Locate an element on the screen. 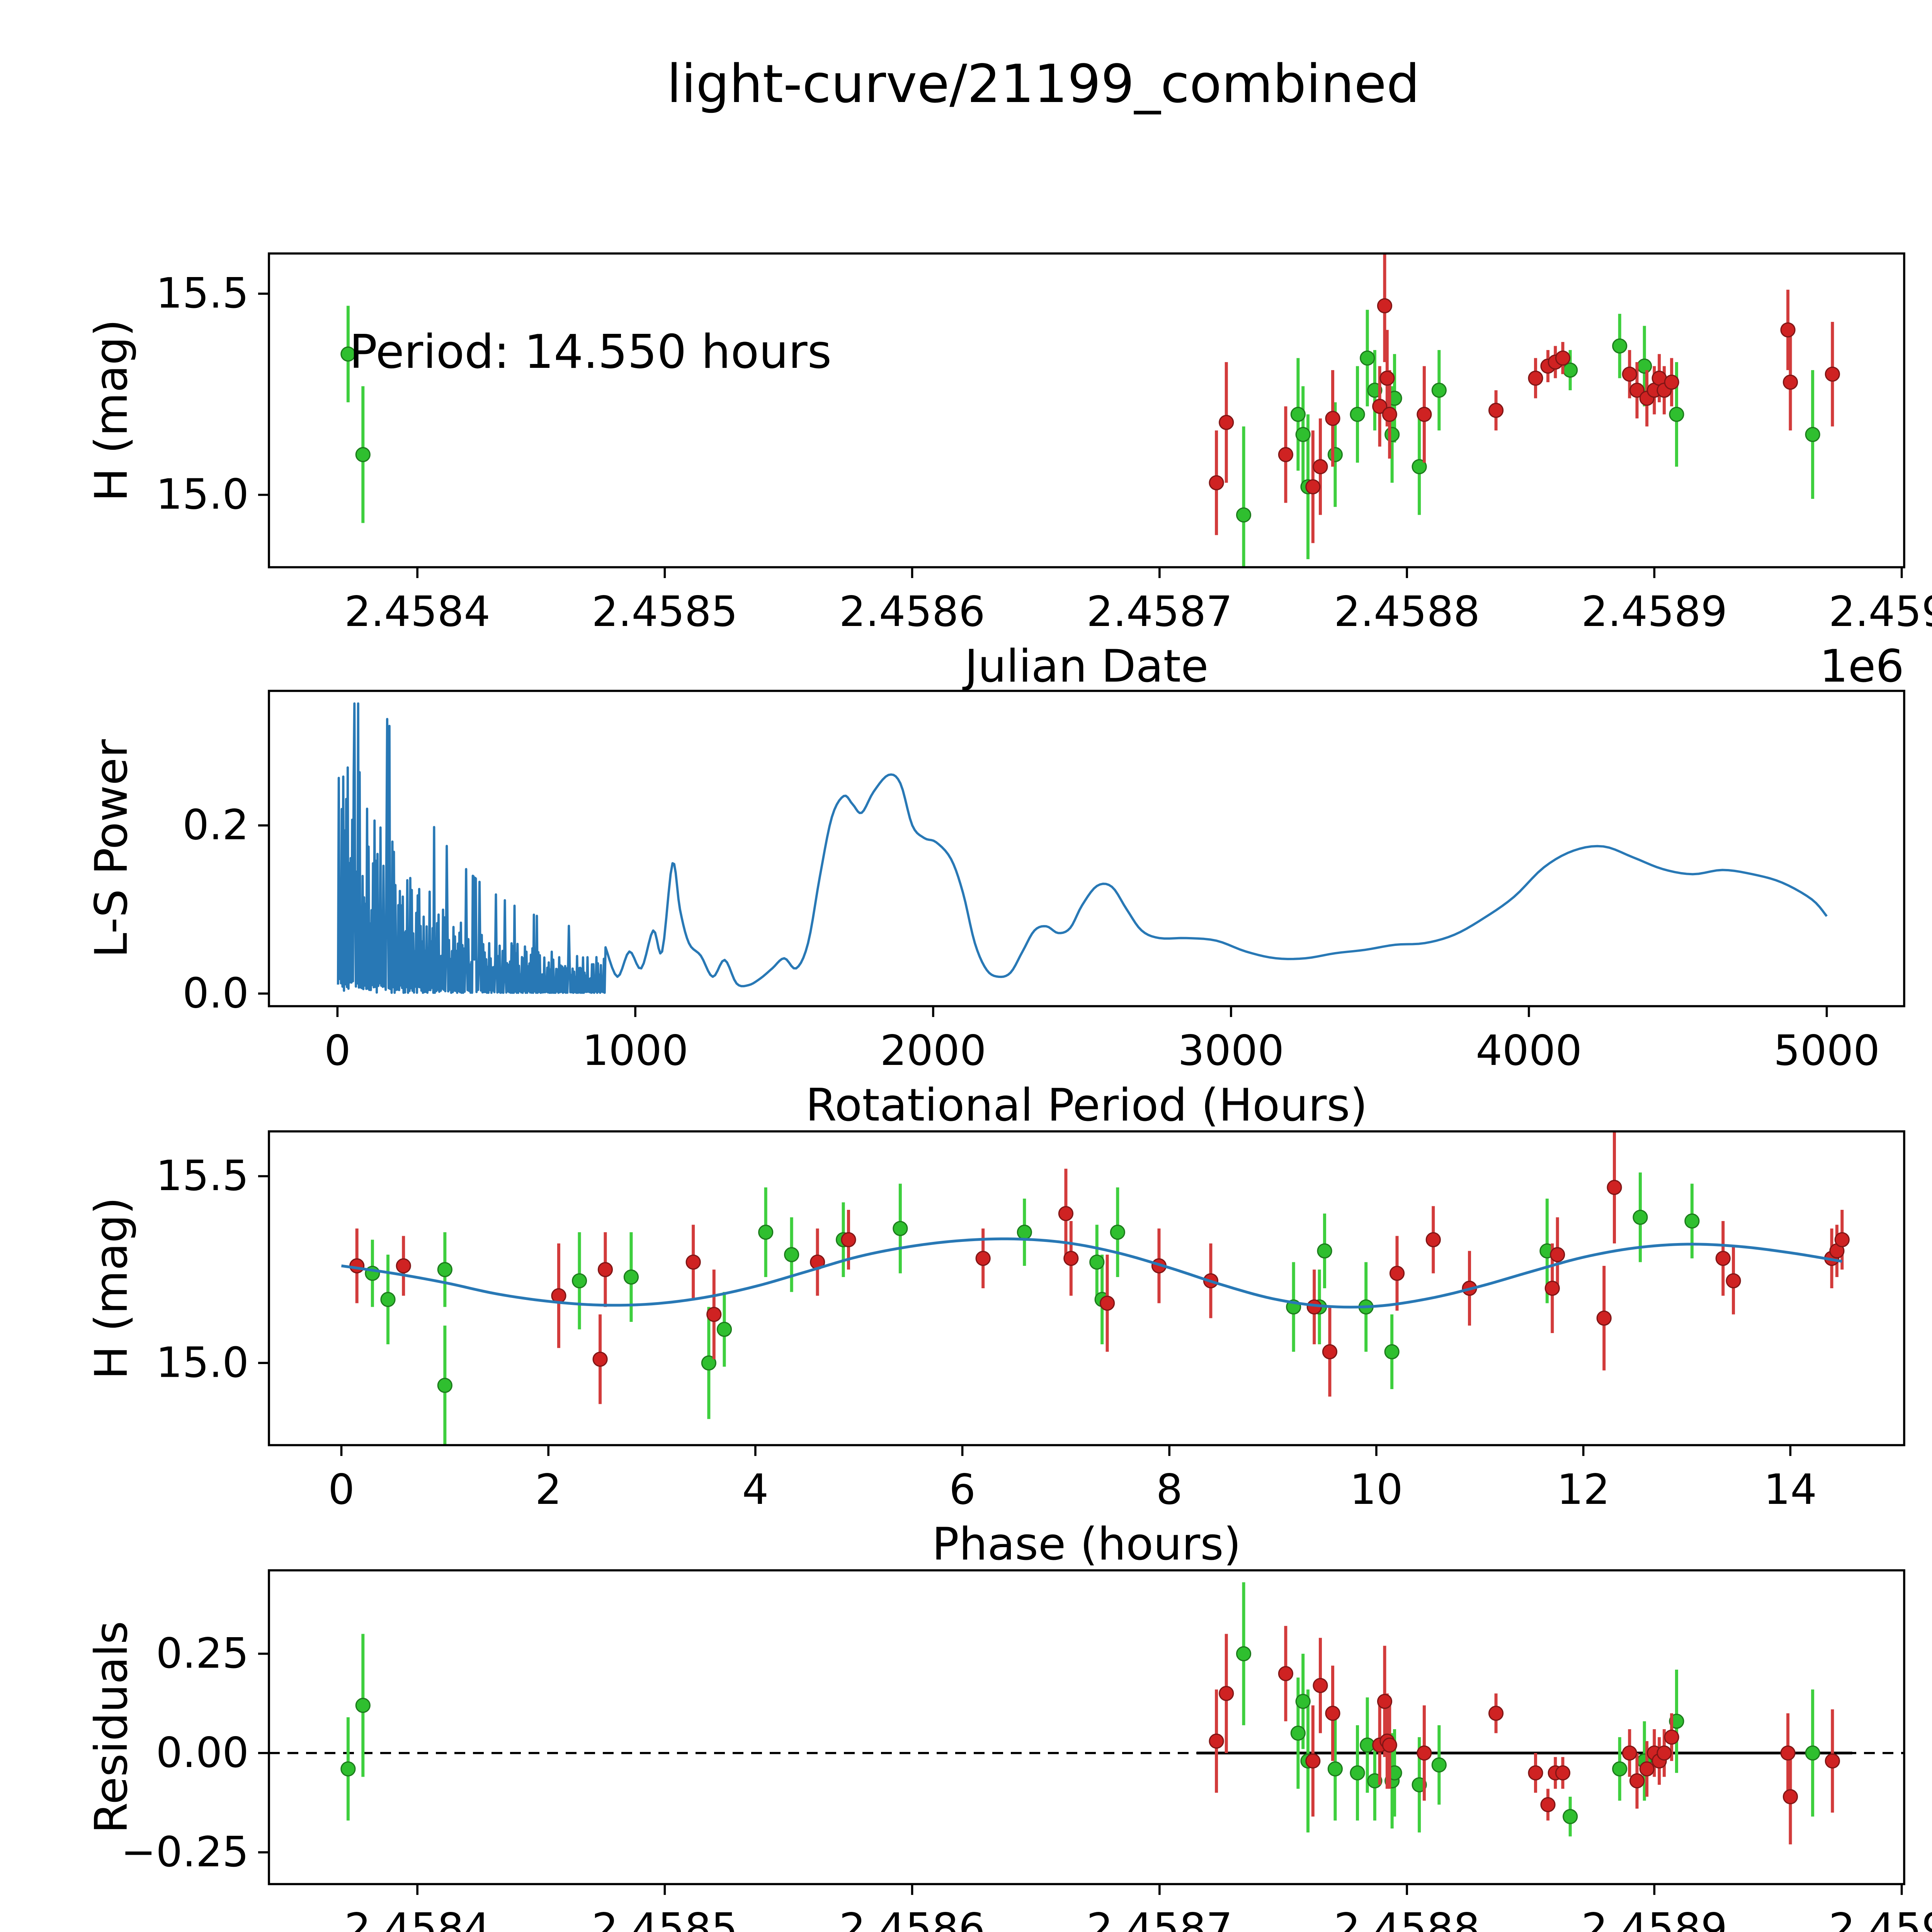 The image size is (1932, 1932). y-tick-label: 0.25 is located at coordinates (202, 1654).